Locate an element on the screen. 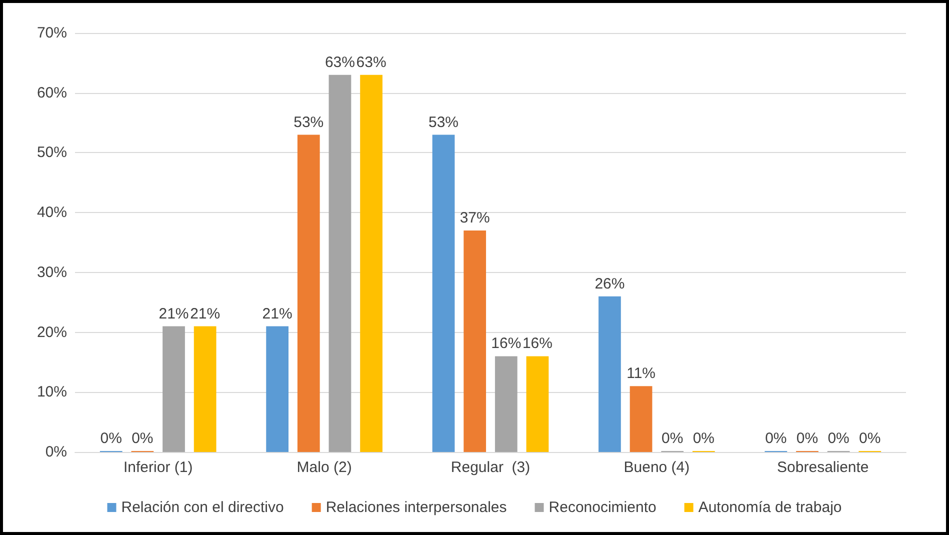 This screenshot has height=535, width=949. x-tick-label: Regular (3) is located at coordinates (490, 467).